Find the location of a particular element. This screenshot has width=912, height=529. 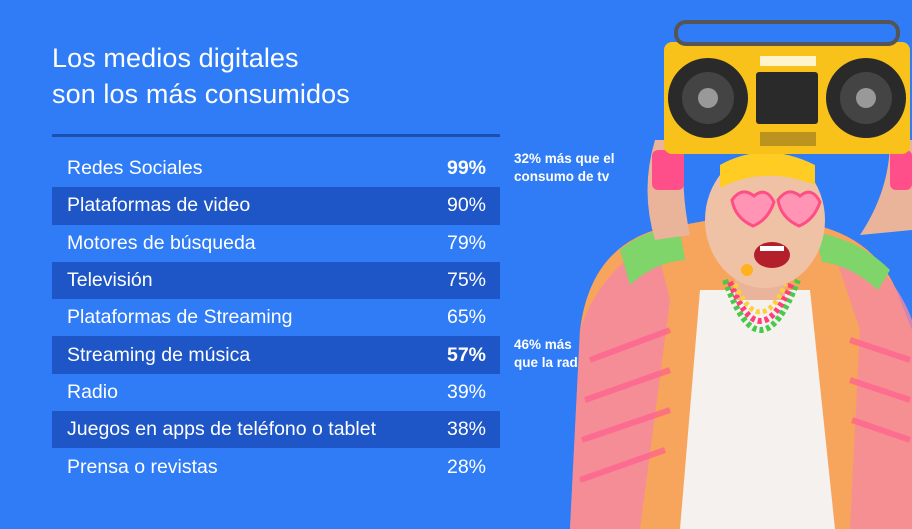

row-value: 65% is located at coordinates (466, 317).